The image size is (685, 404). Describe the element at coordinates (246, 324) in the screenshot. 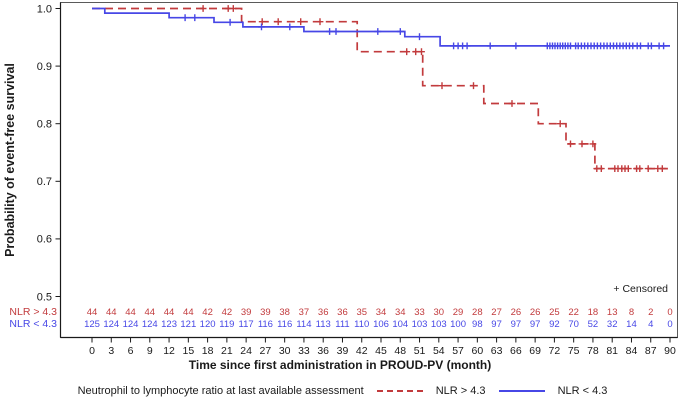

I see `risk-count: 117` at that location.